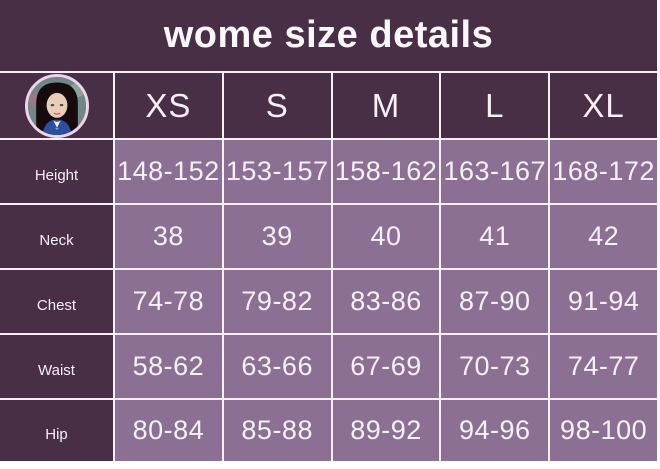 This screenshot has width=660, height=469. I want to click on table-cell: 91-94, so click(603, 301).